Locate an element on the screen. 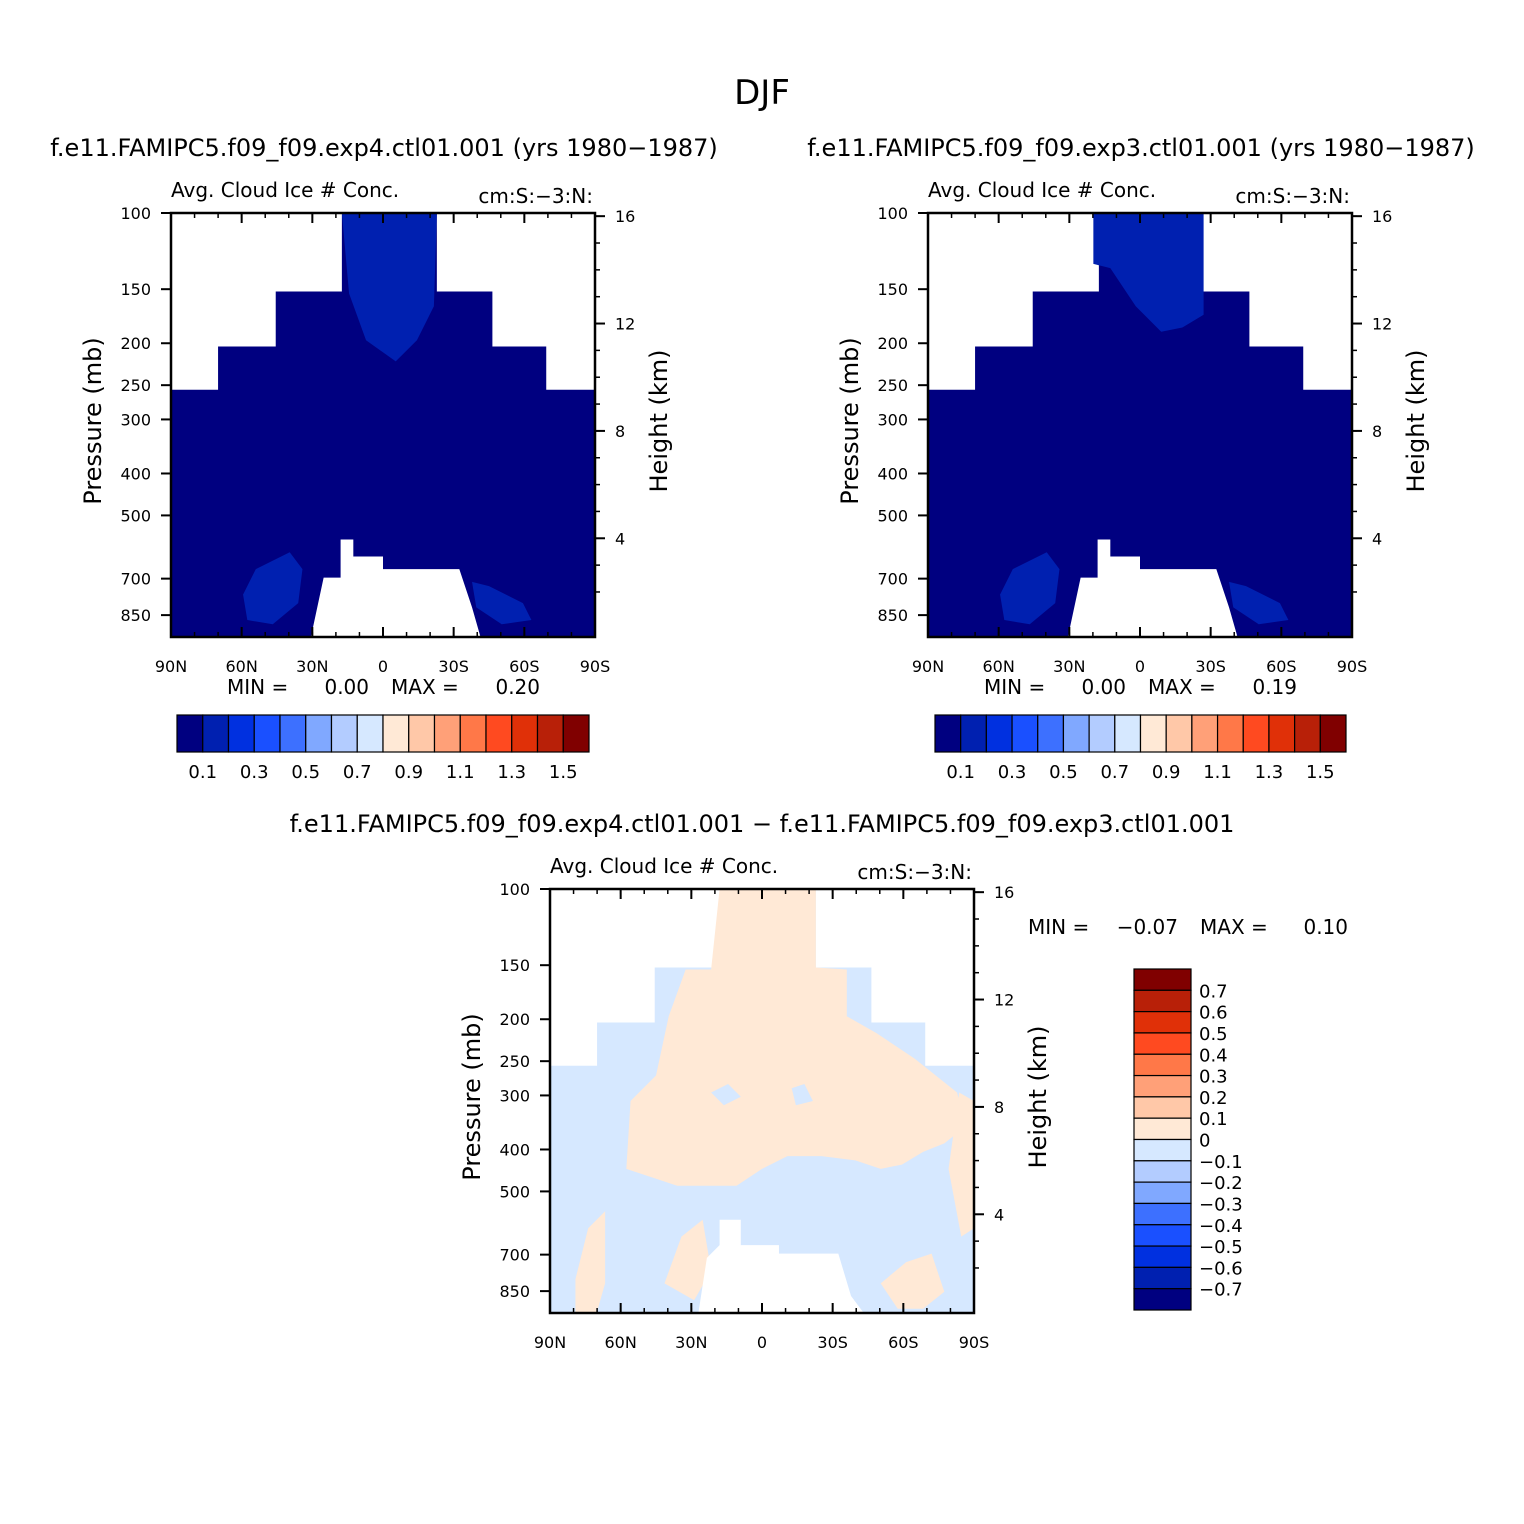 The image size is (1524, 1524). field-base is located at coordinates (1140, 425).